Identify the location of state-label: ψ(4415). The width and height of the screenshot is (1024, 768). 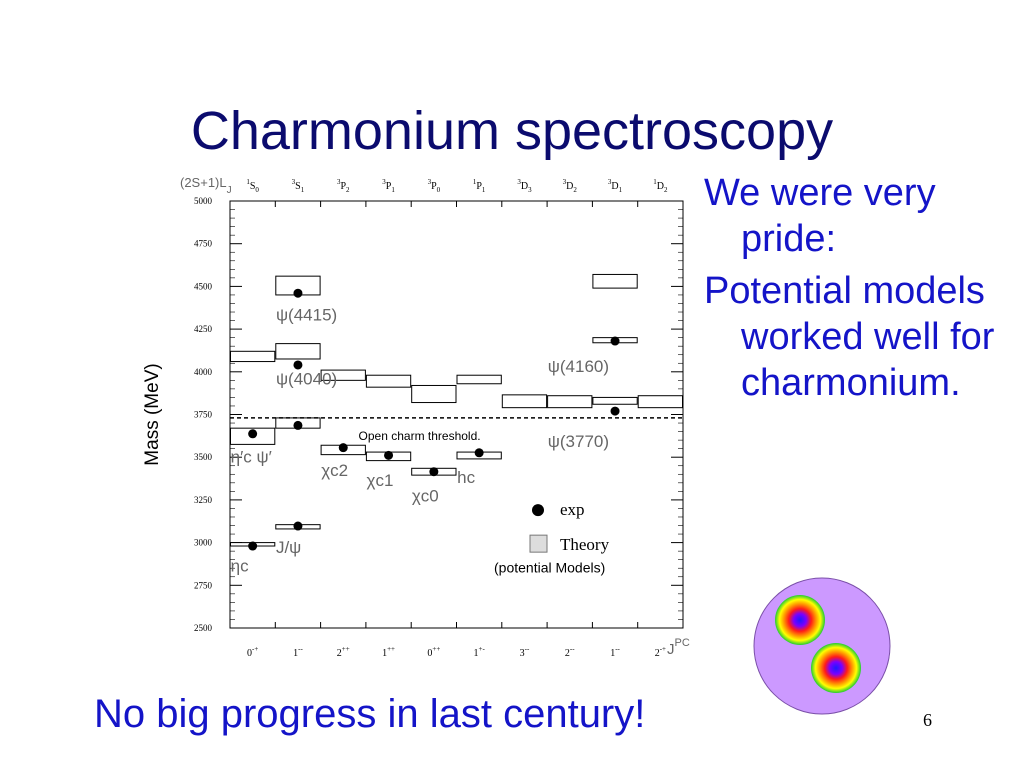
(306, 315).